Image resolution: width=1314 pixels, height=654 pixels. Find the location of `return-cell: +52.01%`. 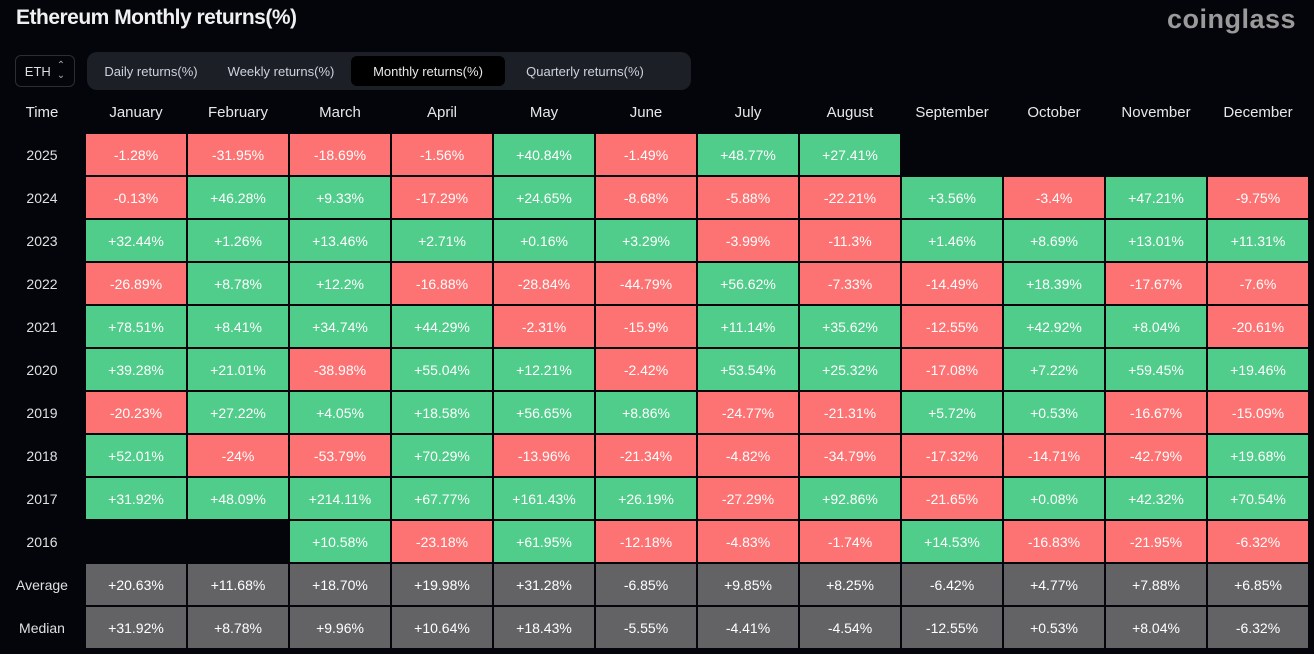

return-cell: +52.01% is located at coordinates (136, 455).